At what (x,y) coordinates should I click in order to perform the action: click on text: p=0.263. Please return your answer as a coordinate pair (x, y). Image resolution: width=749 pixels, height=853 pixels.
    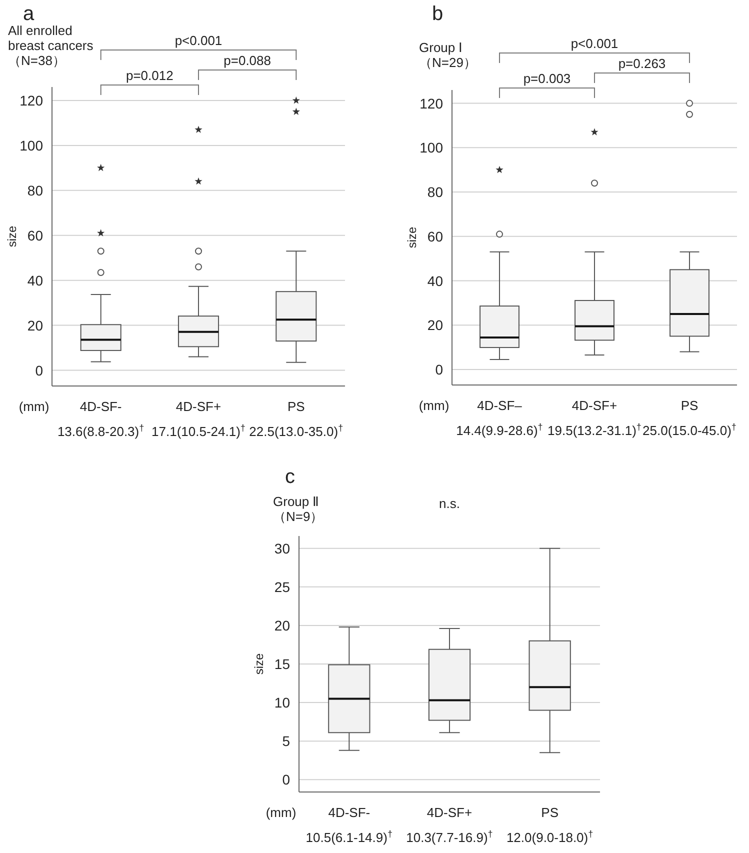
    Looking at the image, I should click on (642, 63).